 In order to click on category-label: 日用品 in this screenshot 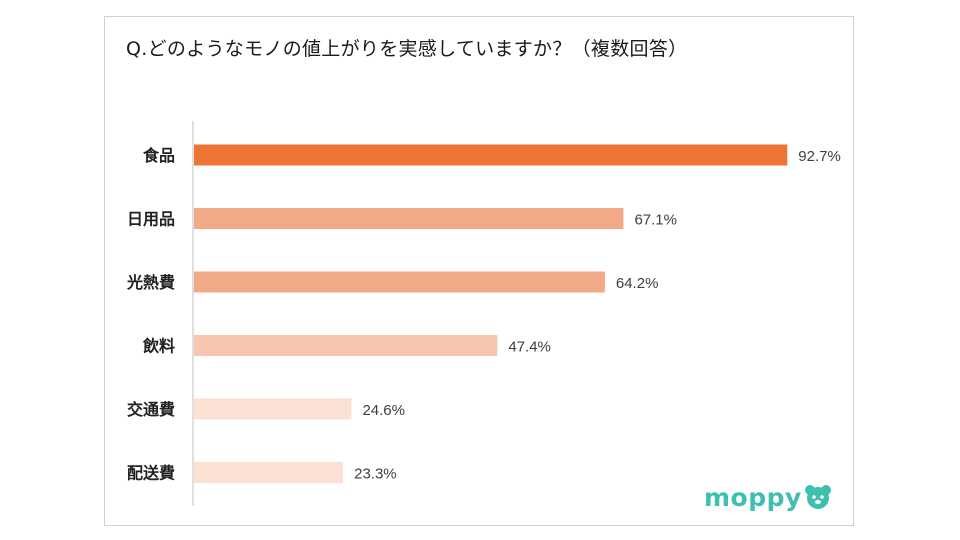, I will do `click(151, 219)`.